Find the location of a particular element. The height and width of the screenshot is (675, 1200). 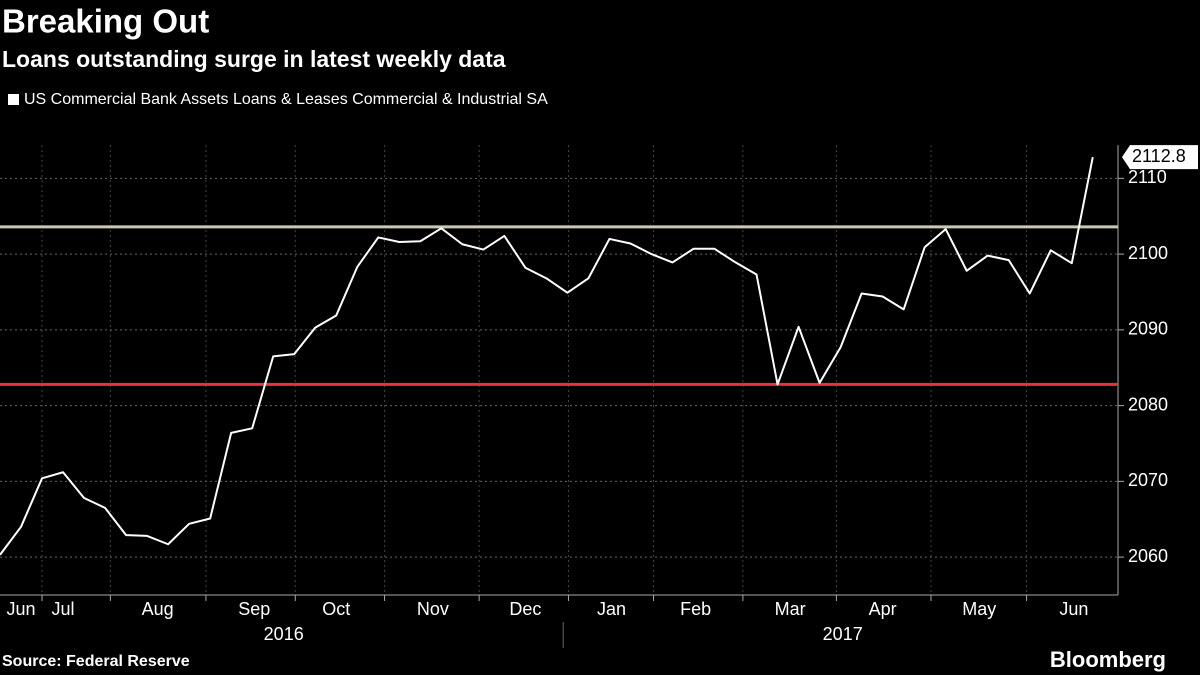

y-tick-label: 2110 is located at coordinates (1147, 177).